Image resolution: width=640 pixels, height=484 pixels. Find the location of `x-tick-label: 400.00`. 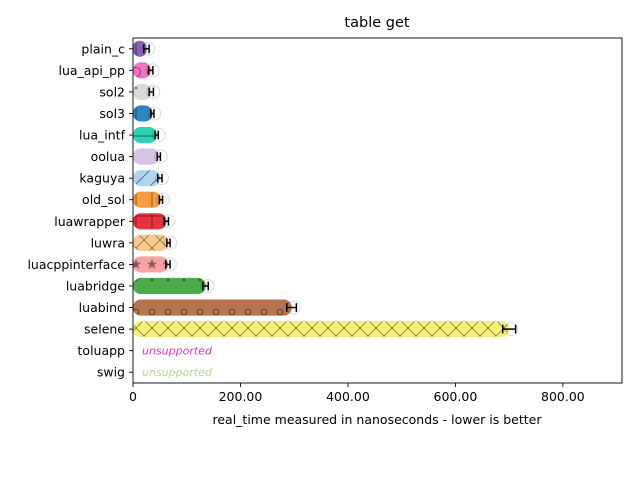

x-tick-label: 400.00 is located at coordinates (348, 396).